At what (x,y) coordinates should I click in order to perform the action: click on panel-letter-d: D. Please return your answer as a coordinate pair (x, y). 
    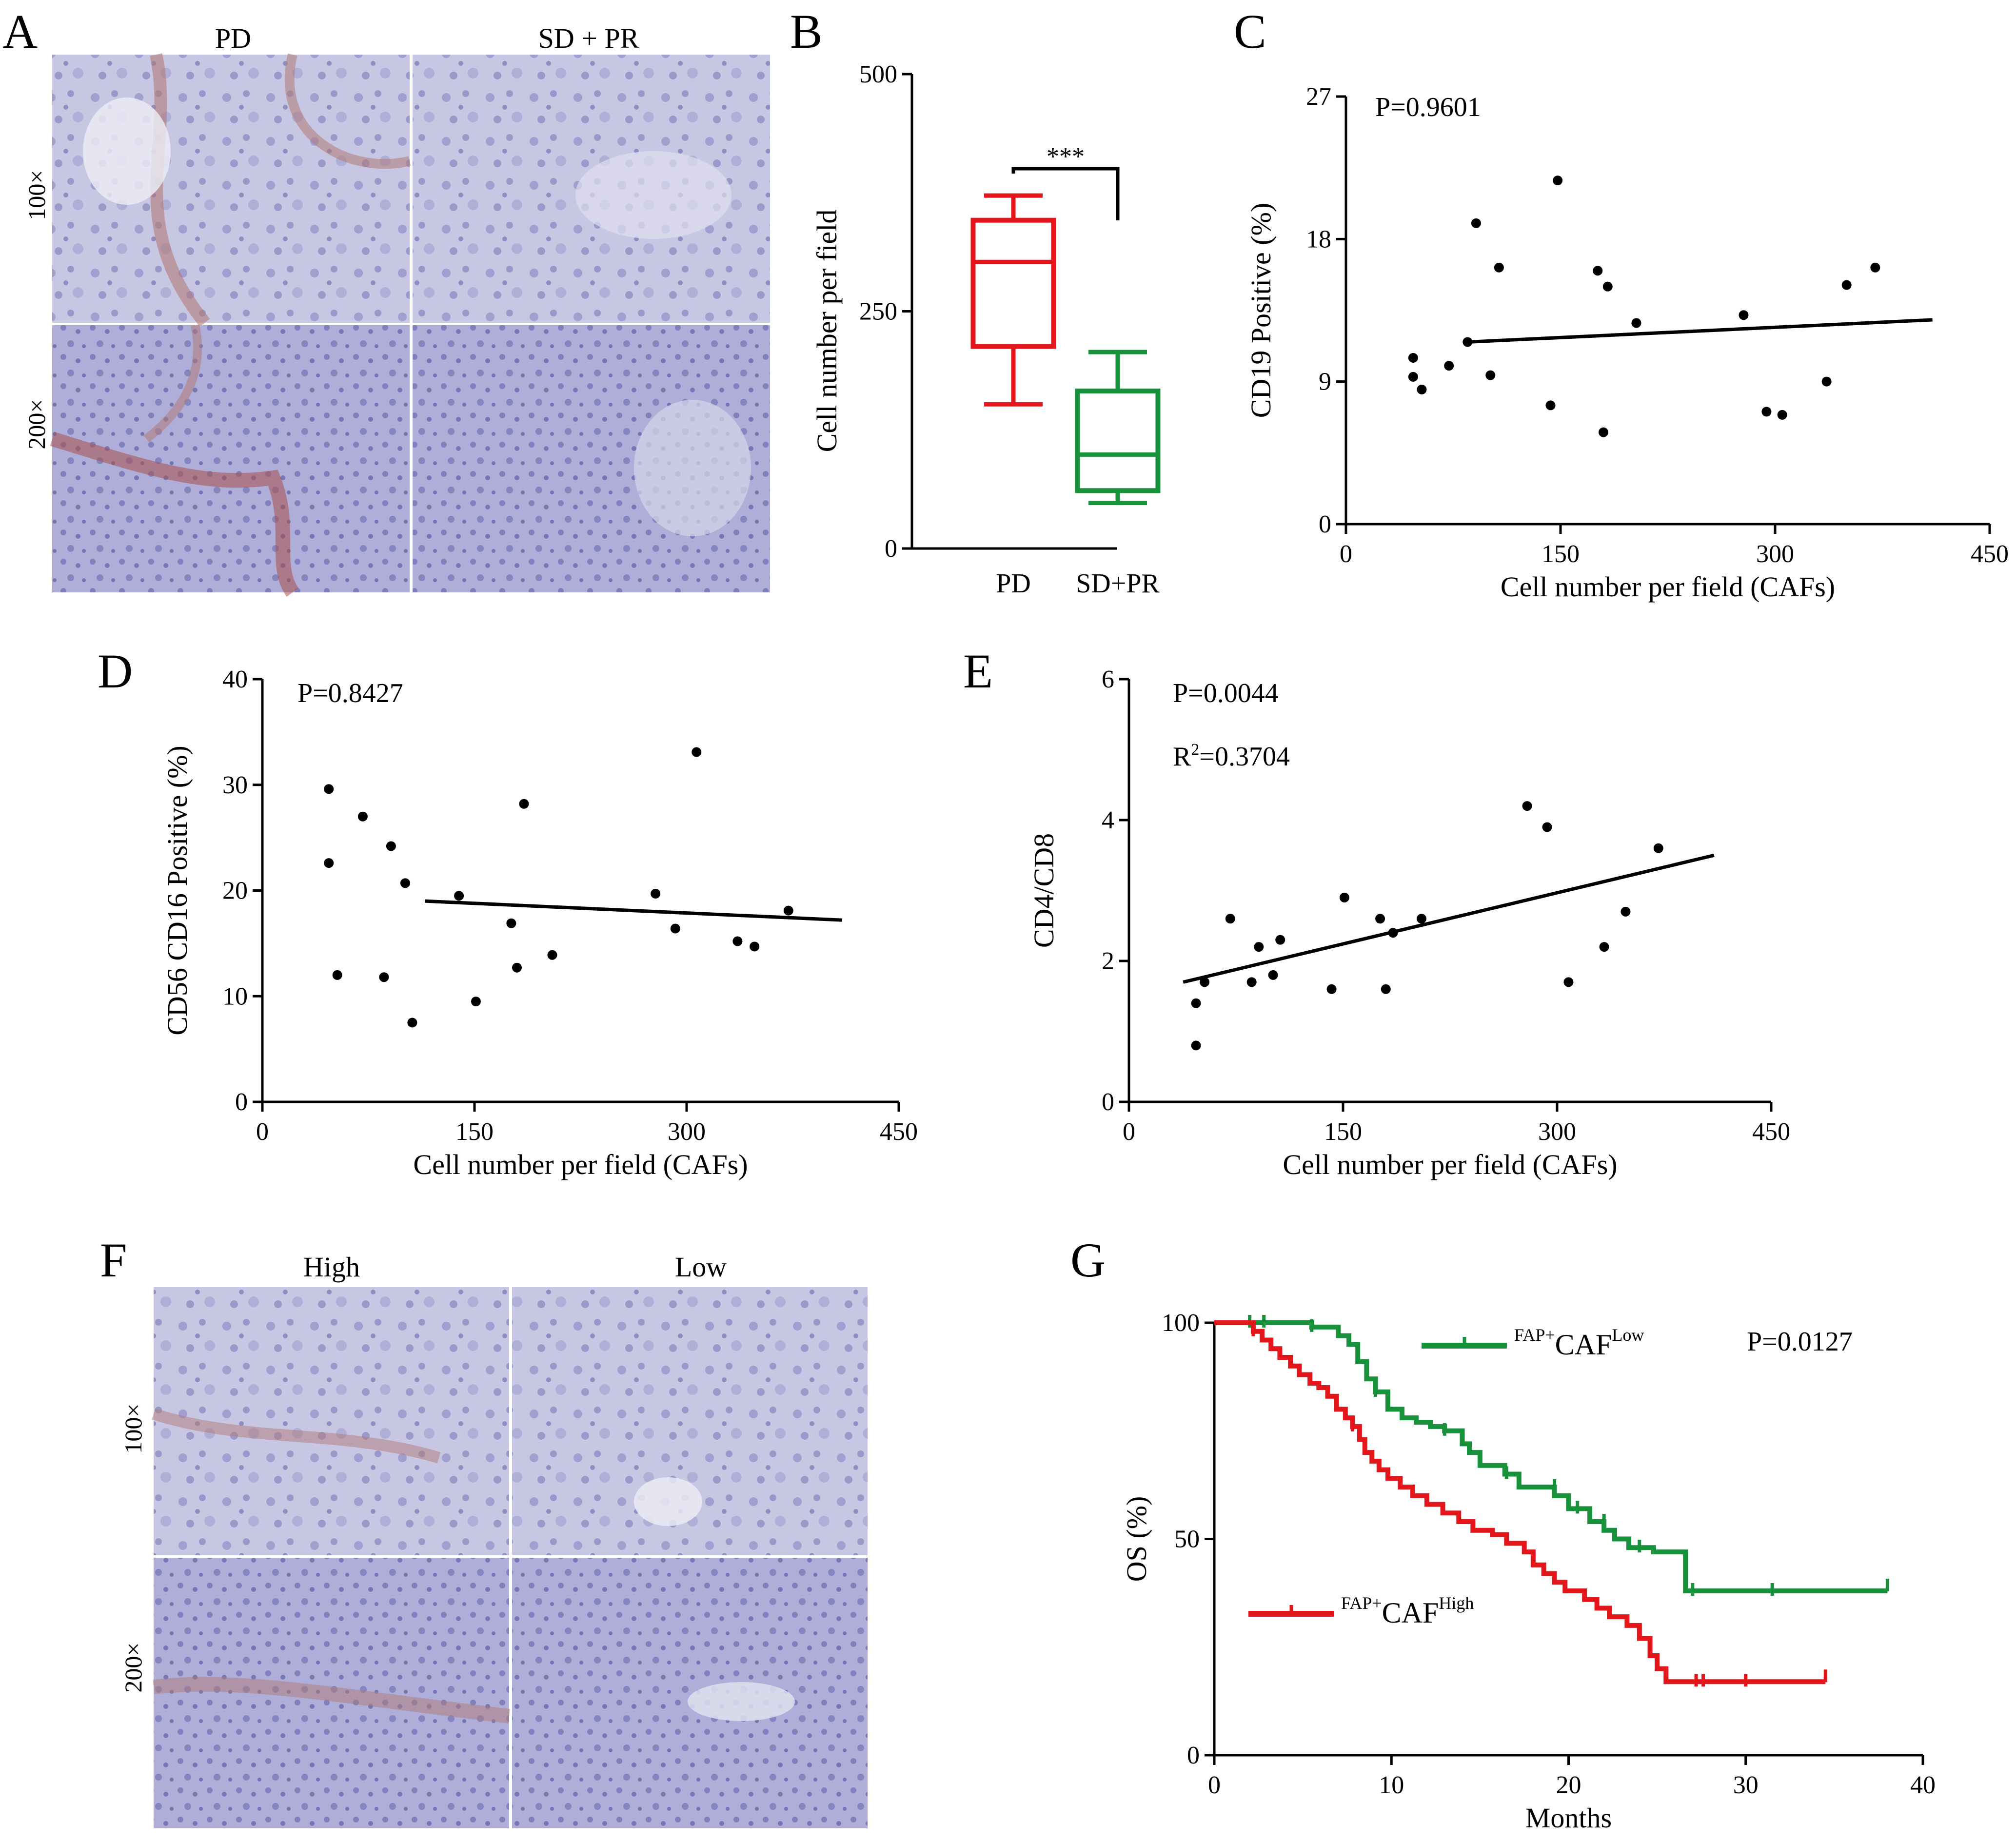
    Looking at the image, I should click on (115, 671).